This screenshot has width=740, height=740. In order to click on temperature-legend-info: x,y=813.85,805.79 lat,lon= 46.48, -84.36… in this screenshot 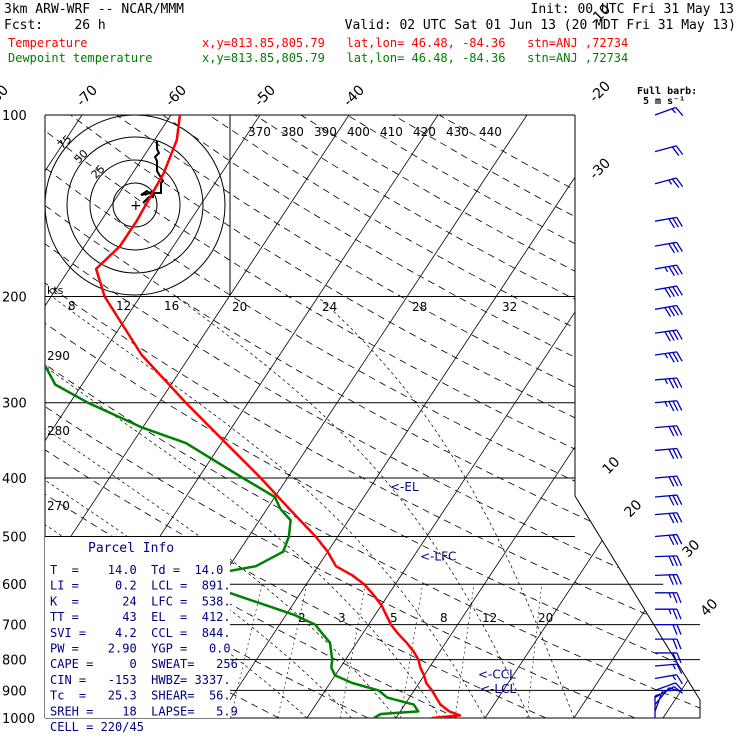, I will do `click(415, 43)`.